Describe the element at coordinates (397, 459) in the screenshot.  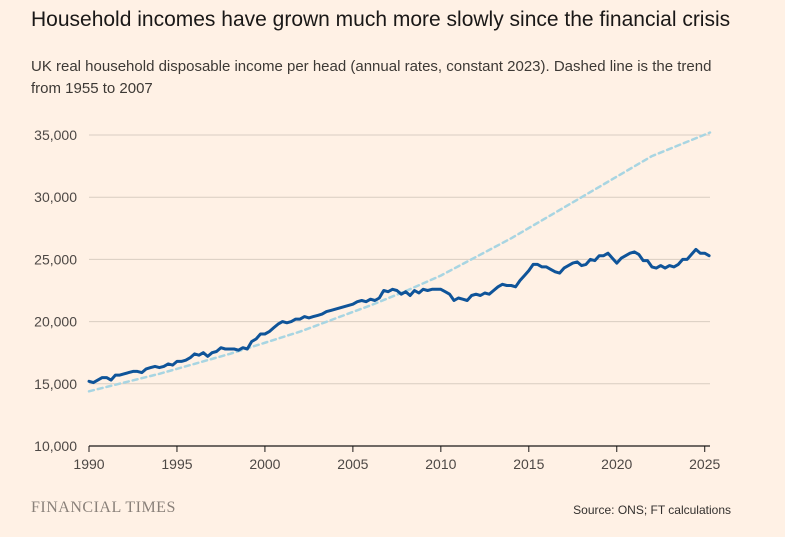
I see `x-axis-ticks: 1990 1995 2000 2005 2010 2015 2020 2025` at that location.